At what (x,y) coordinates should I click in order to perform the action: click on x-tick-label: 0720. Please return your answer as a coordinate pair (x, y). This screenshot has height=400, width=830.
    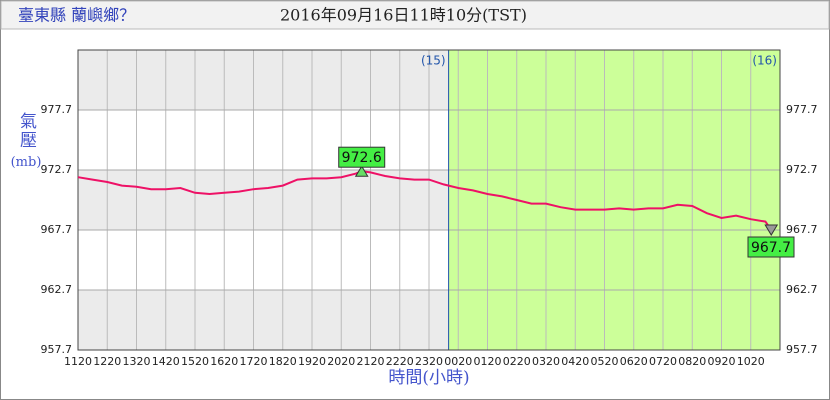
    Looking at the image, I should click on (663, 361).